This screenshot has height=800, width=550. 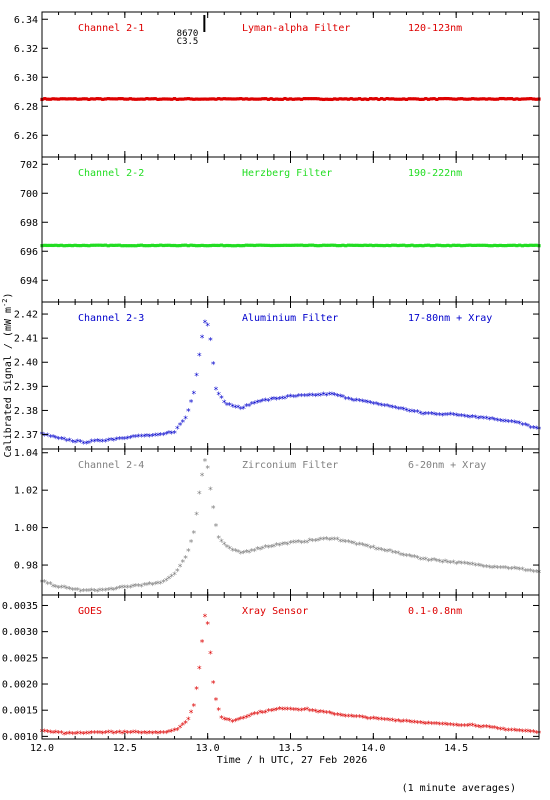 I want to click on y-tick-label: 6.28, so click(x=26, y=107).